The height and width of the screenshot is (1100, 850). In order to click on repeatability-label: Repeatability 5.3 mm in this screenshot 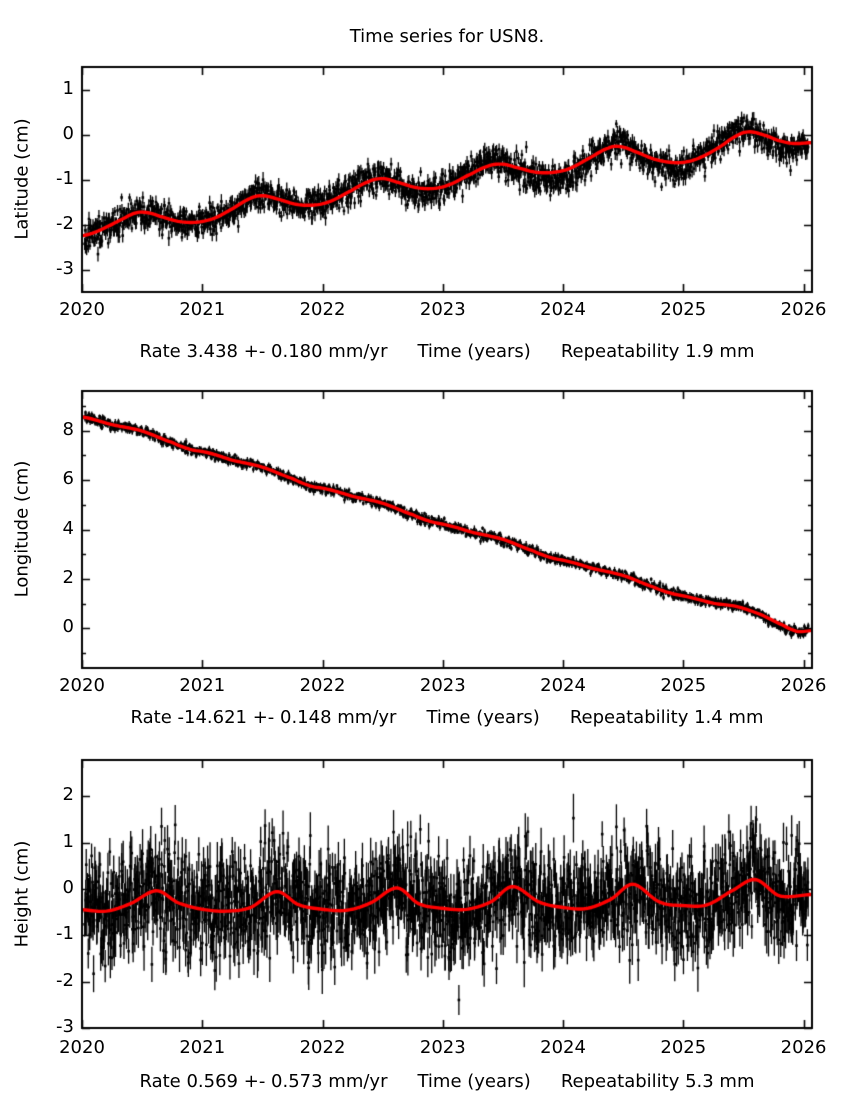, I will do `click(657, 1081)`.